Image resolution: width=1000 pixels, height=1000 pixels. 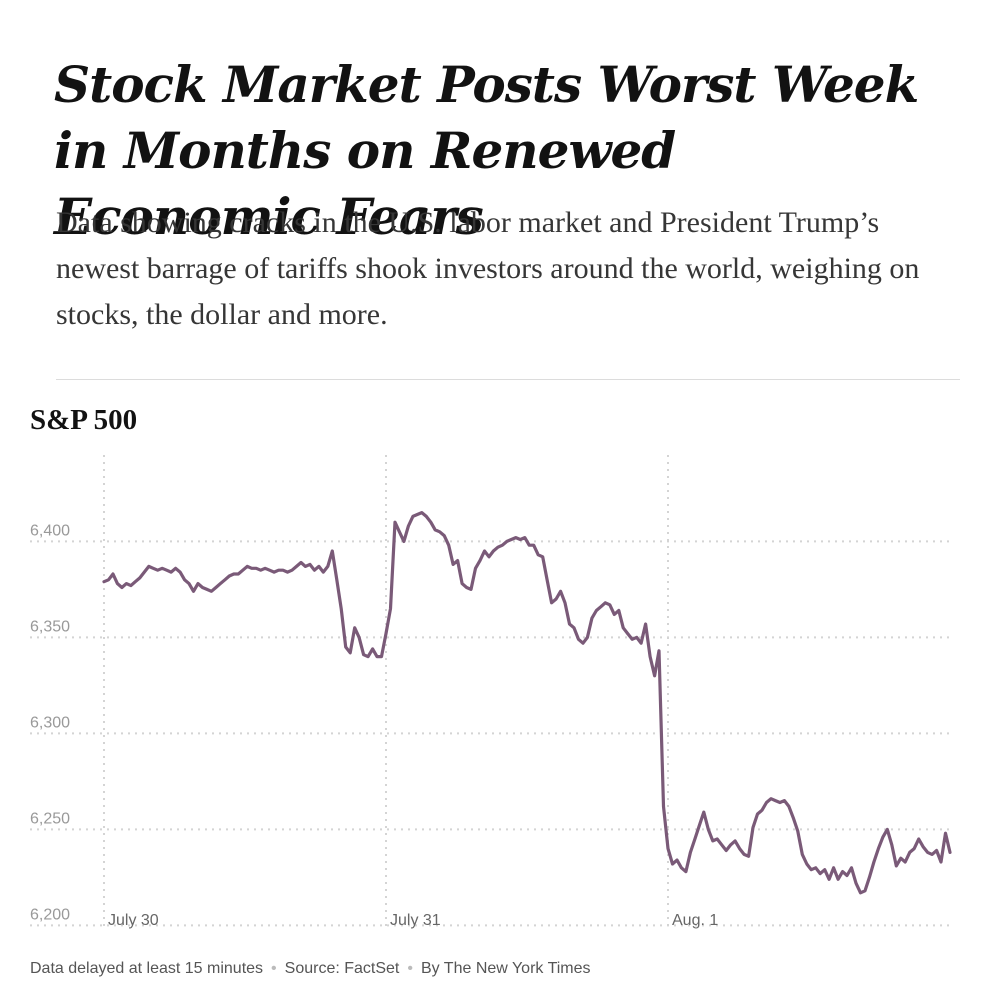 What do you see at coordinates (342, 968) in the screenshot?
I see `source-credit: Source: FactSet` at bounding box center [342, 968].